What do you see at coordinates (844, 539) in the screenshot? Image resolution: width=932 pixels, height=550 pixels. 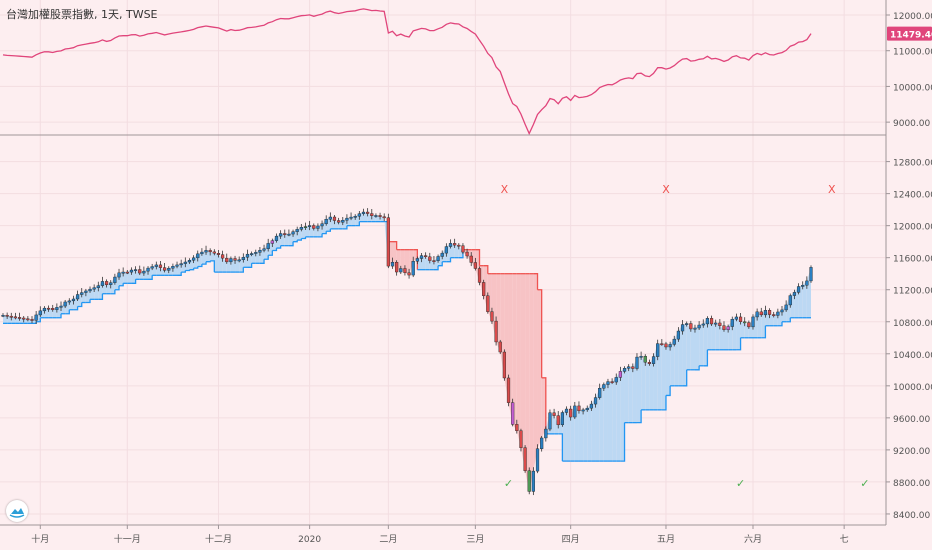 I see `time-tick-label: 七` at bounding box center [844, 539].